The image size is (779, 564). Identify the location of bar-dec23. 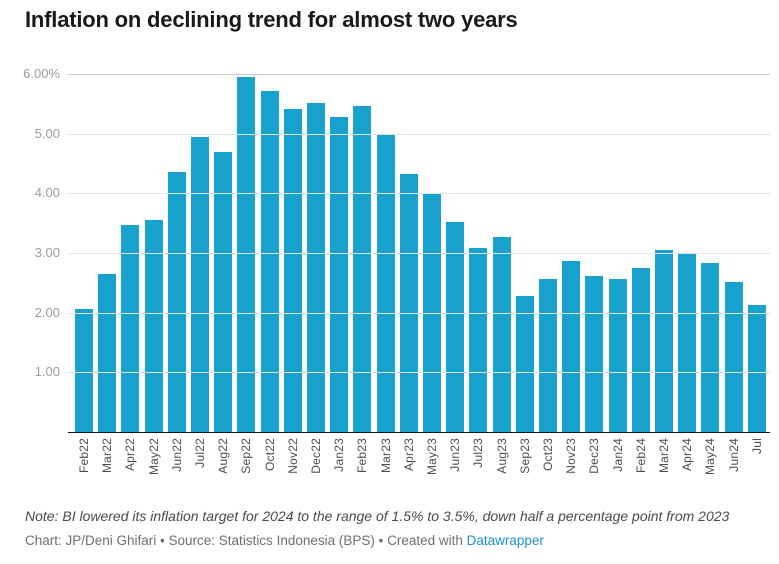
(594, 354).